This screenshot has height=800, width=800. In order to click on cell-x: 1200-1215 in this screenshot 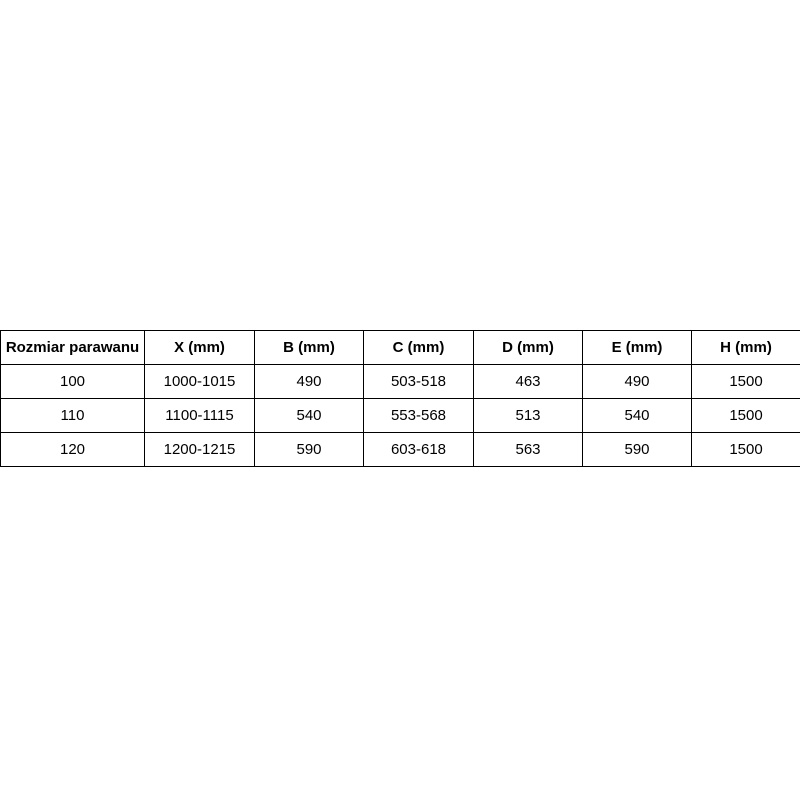, I will do `click(199, 449)`.